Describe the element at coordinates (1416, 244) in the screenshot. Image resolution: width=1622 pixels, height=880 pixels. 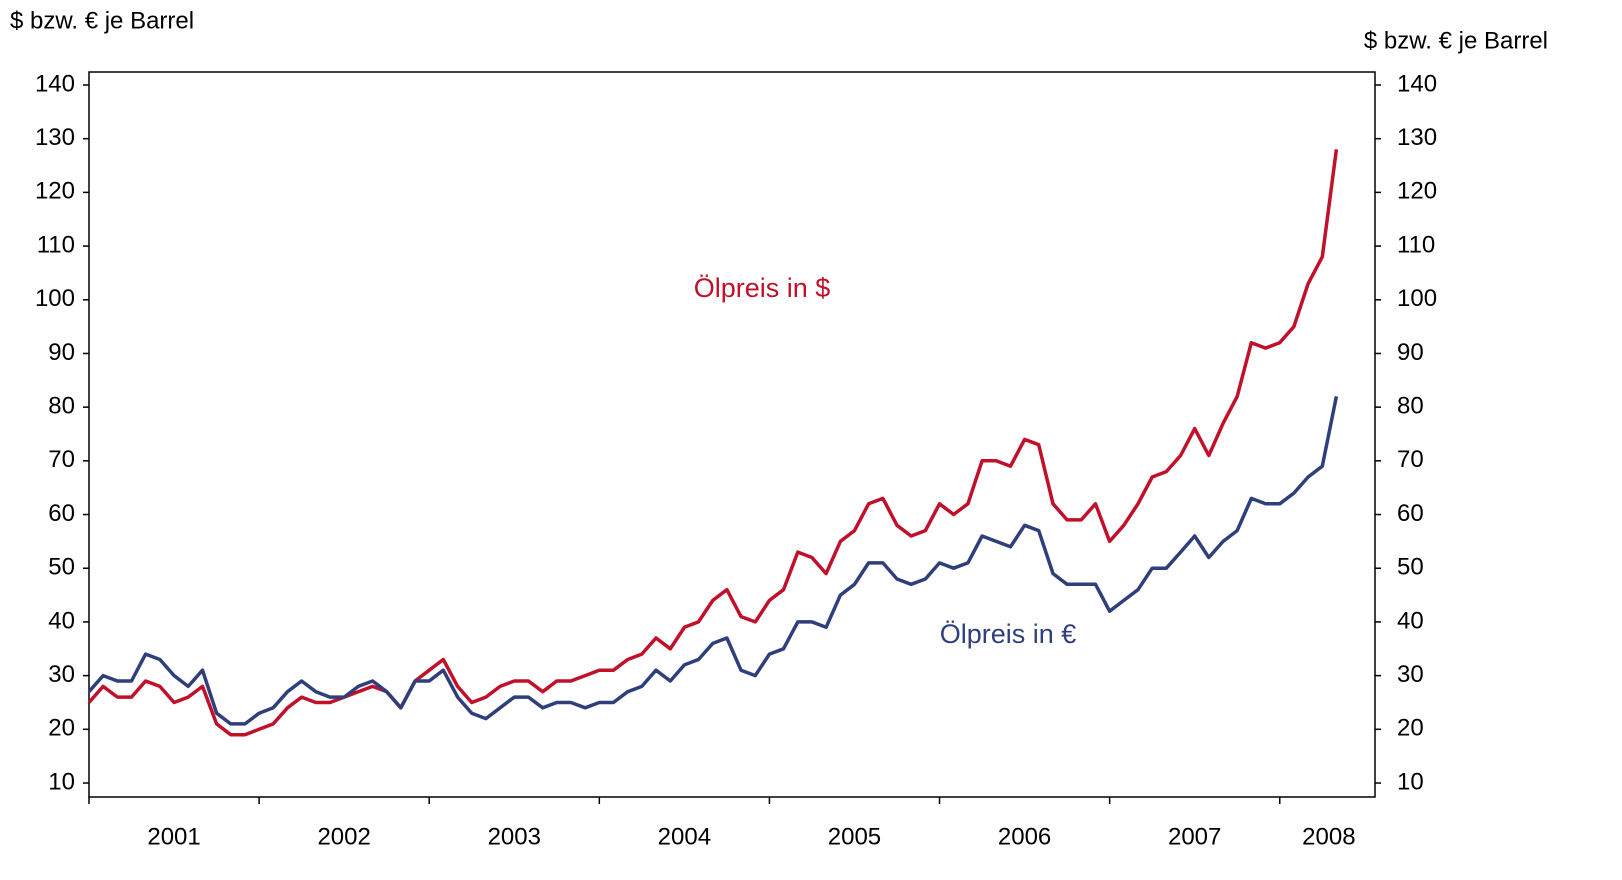
I see `y2-tick-label: 110` at that location.